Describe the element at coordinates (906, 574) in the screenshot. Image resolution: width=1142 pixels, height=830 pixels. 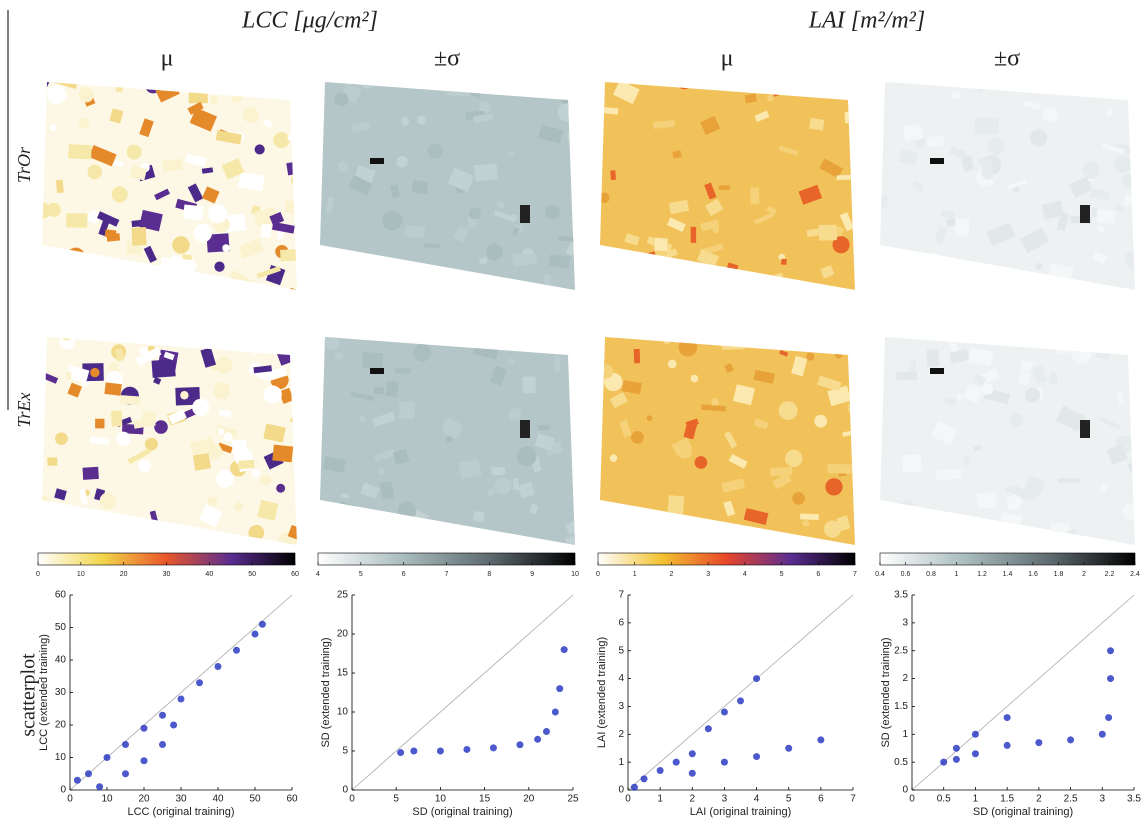
I see `colorbar-tick-label: 0.6` at that location.